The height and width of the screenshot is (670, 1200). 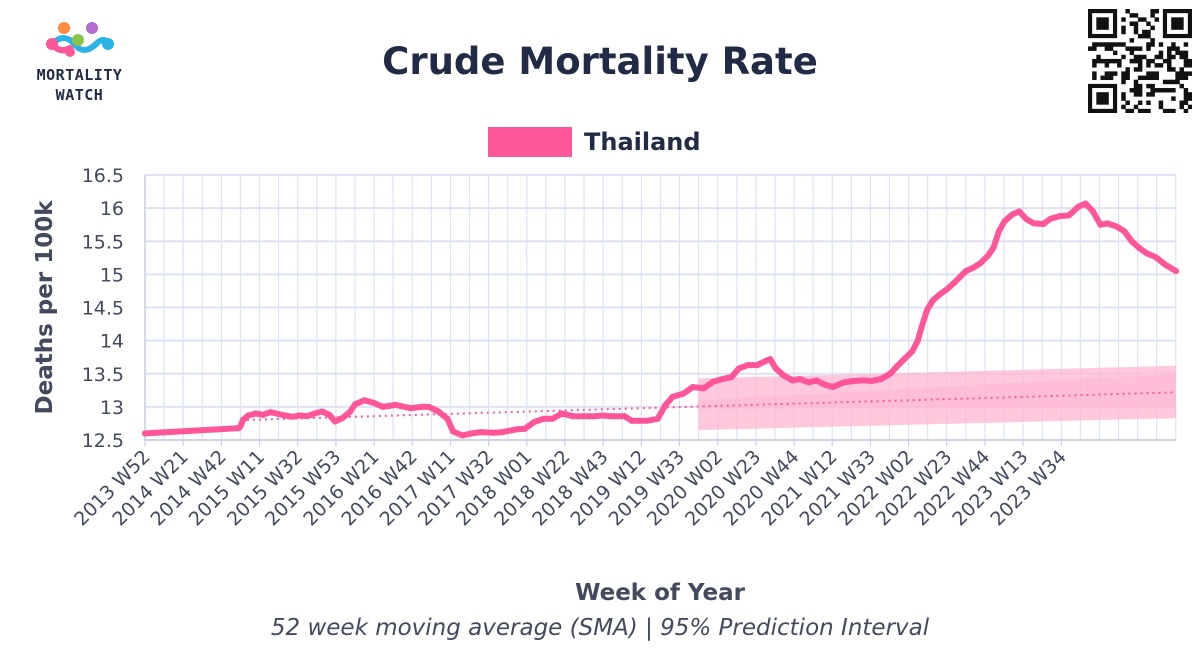 I want to click on logo-text-line1: MORTALITY, so click(x=79, y=75).